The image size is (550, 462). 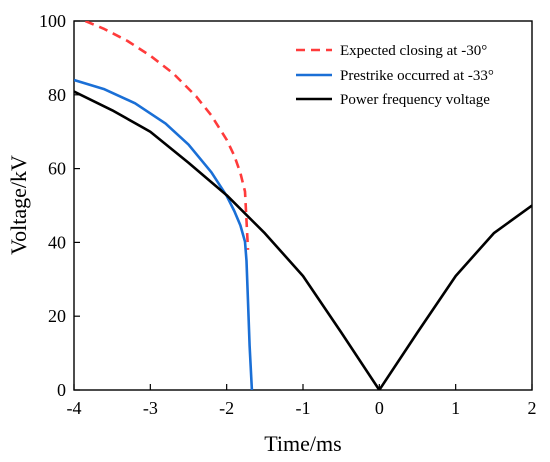 I want to click on x-tick-label: -3, so click(x=150, y=408).